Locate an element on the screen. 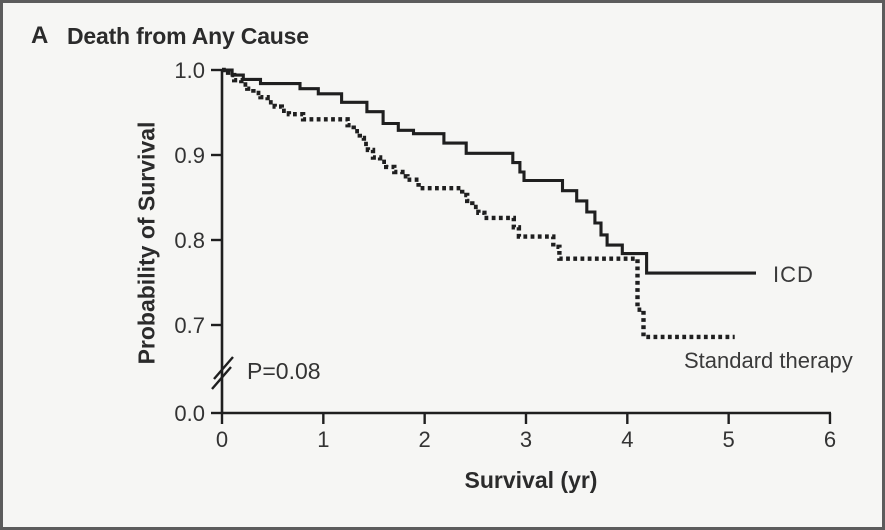 Image resolution: width=885 pixels, height=530 pixels. y-axis-title: Probability of Survival is located at coordinates (146, 243).